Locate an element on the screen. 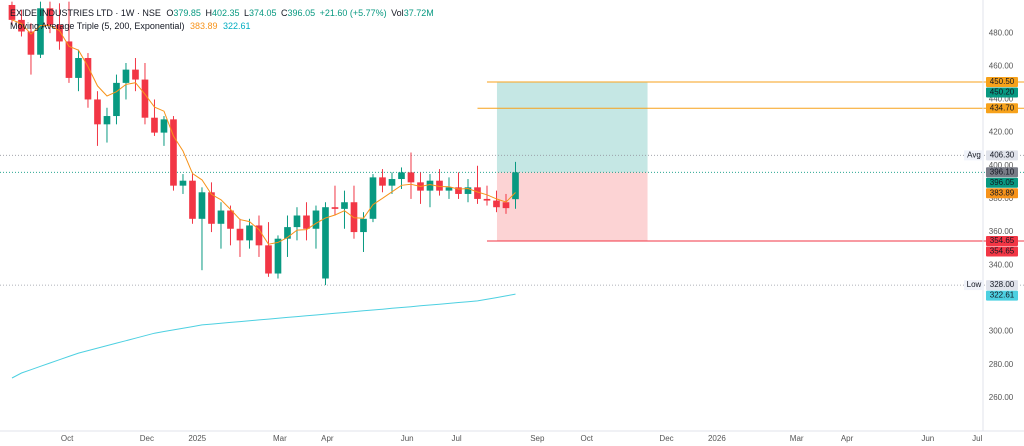 Image resolution: width=1024 pixels, height=446 pixels. y-tick-label: 400.00 is located at coordinates (1001, 165).